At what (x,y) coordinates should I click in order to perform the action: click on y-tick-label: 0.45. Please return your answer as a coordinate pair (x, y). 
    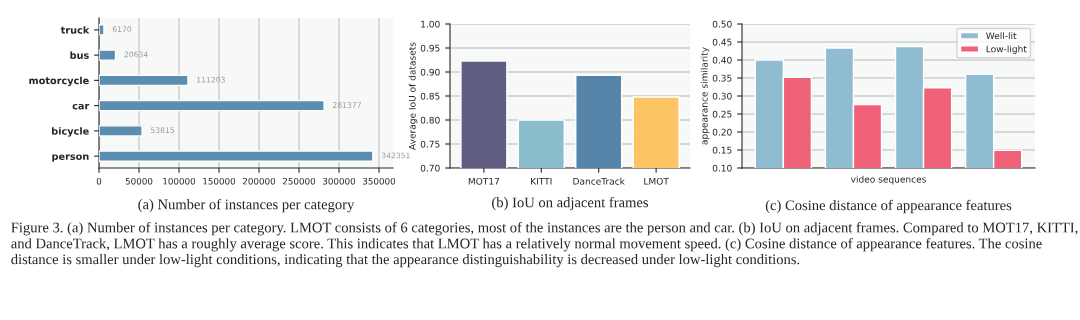
    Looking at the image, I should click on (722, 42).